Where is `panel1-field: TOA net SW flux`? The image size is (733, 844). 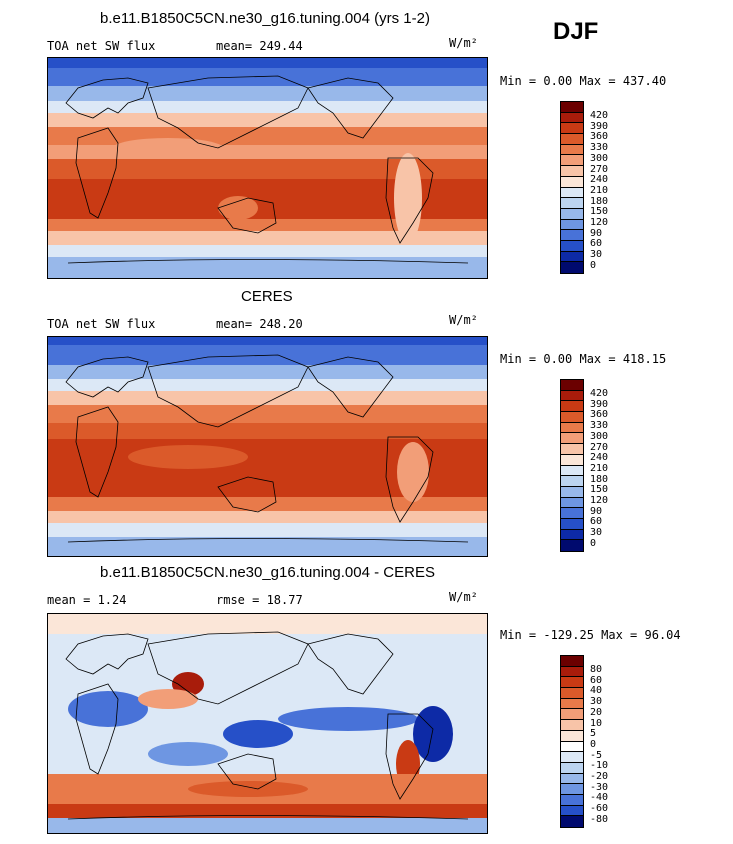
panel1-field: TOA net SW flux is located at coordinates (101, 46).